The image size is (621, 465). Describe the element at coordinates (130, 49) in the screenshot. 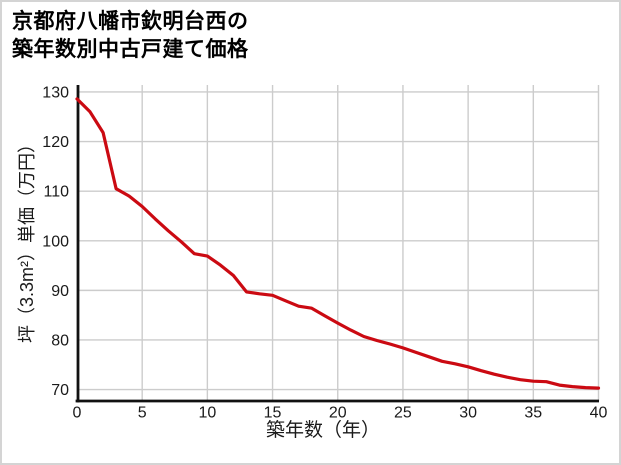

I see `chart-title-line2: 築年数別中古戸建て価格` at that location.